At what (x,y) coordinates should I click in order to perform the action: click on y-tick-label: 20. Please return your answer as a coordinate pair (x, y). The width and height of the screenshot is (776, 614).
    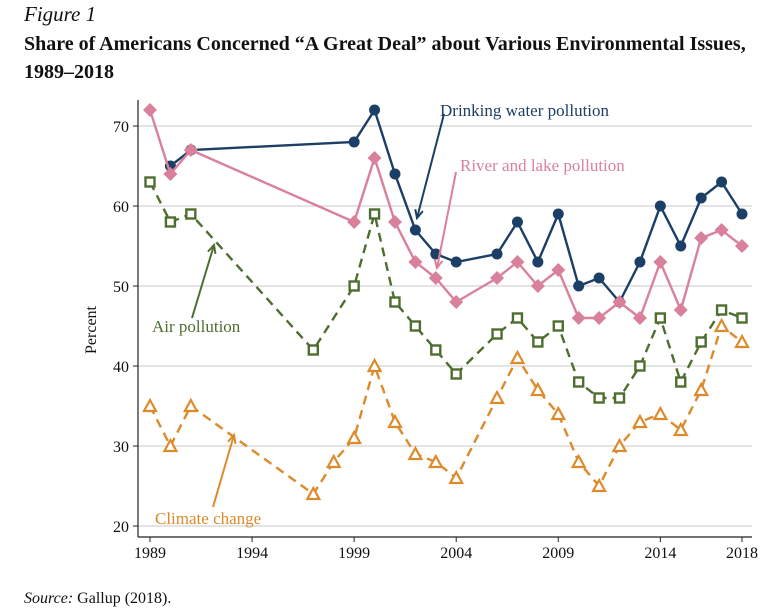
    Looking at the image, I should click on (121, 527).